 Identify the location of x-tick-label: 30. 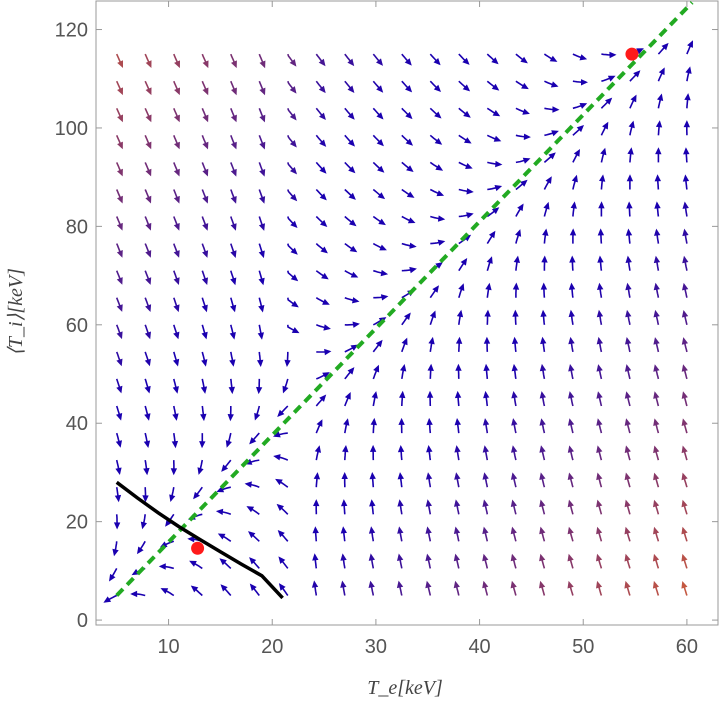
(376, 647).